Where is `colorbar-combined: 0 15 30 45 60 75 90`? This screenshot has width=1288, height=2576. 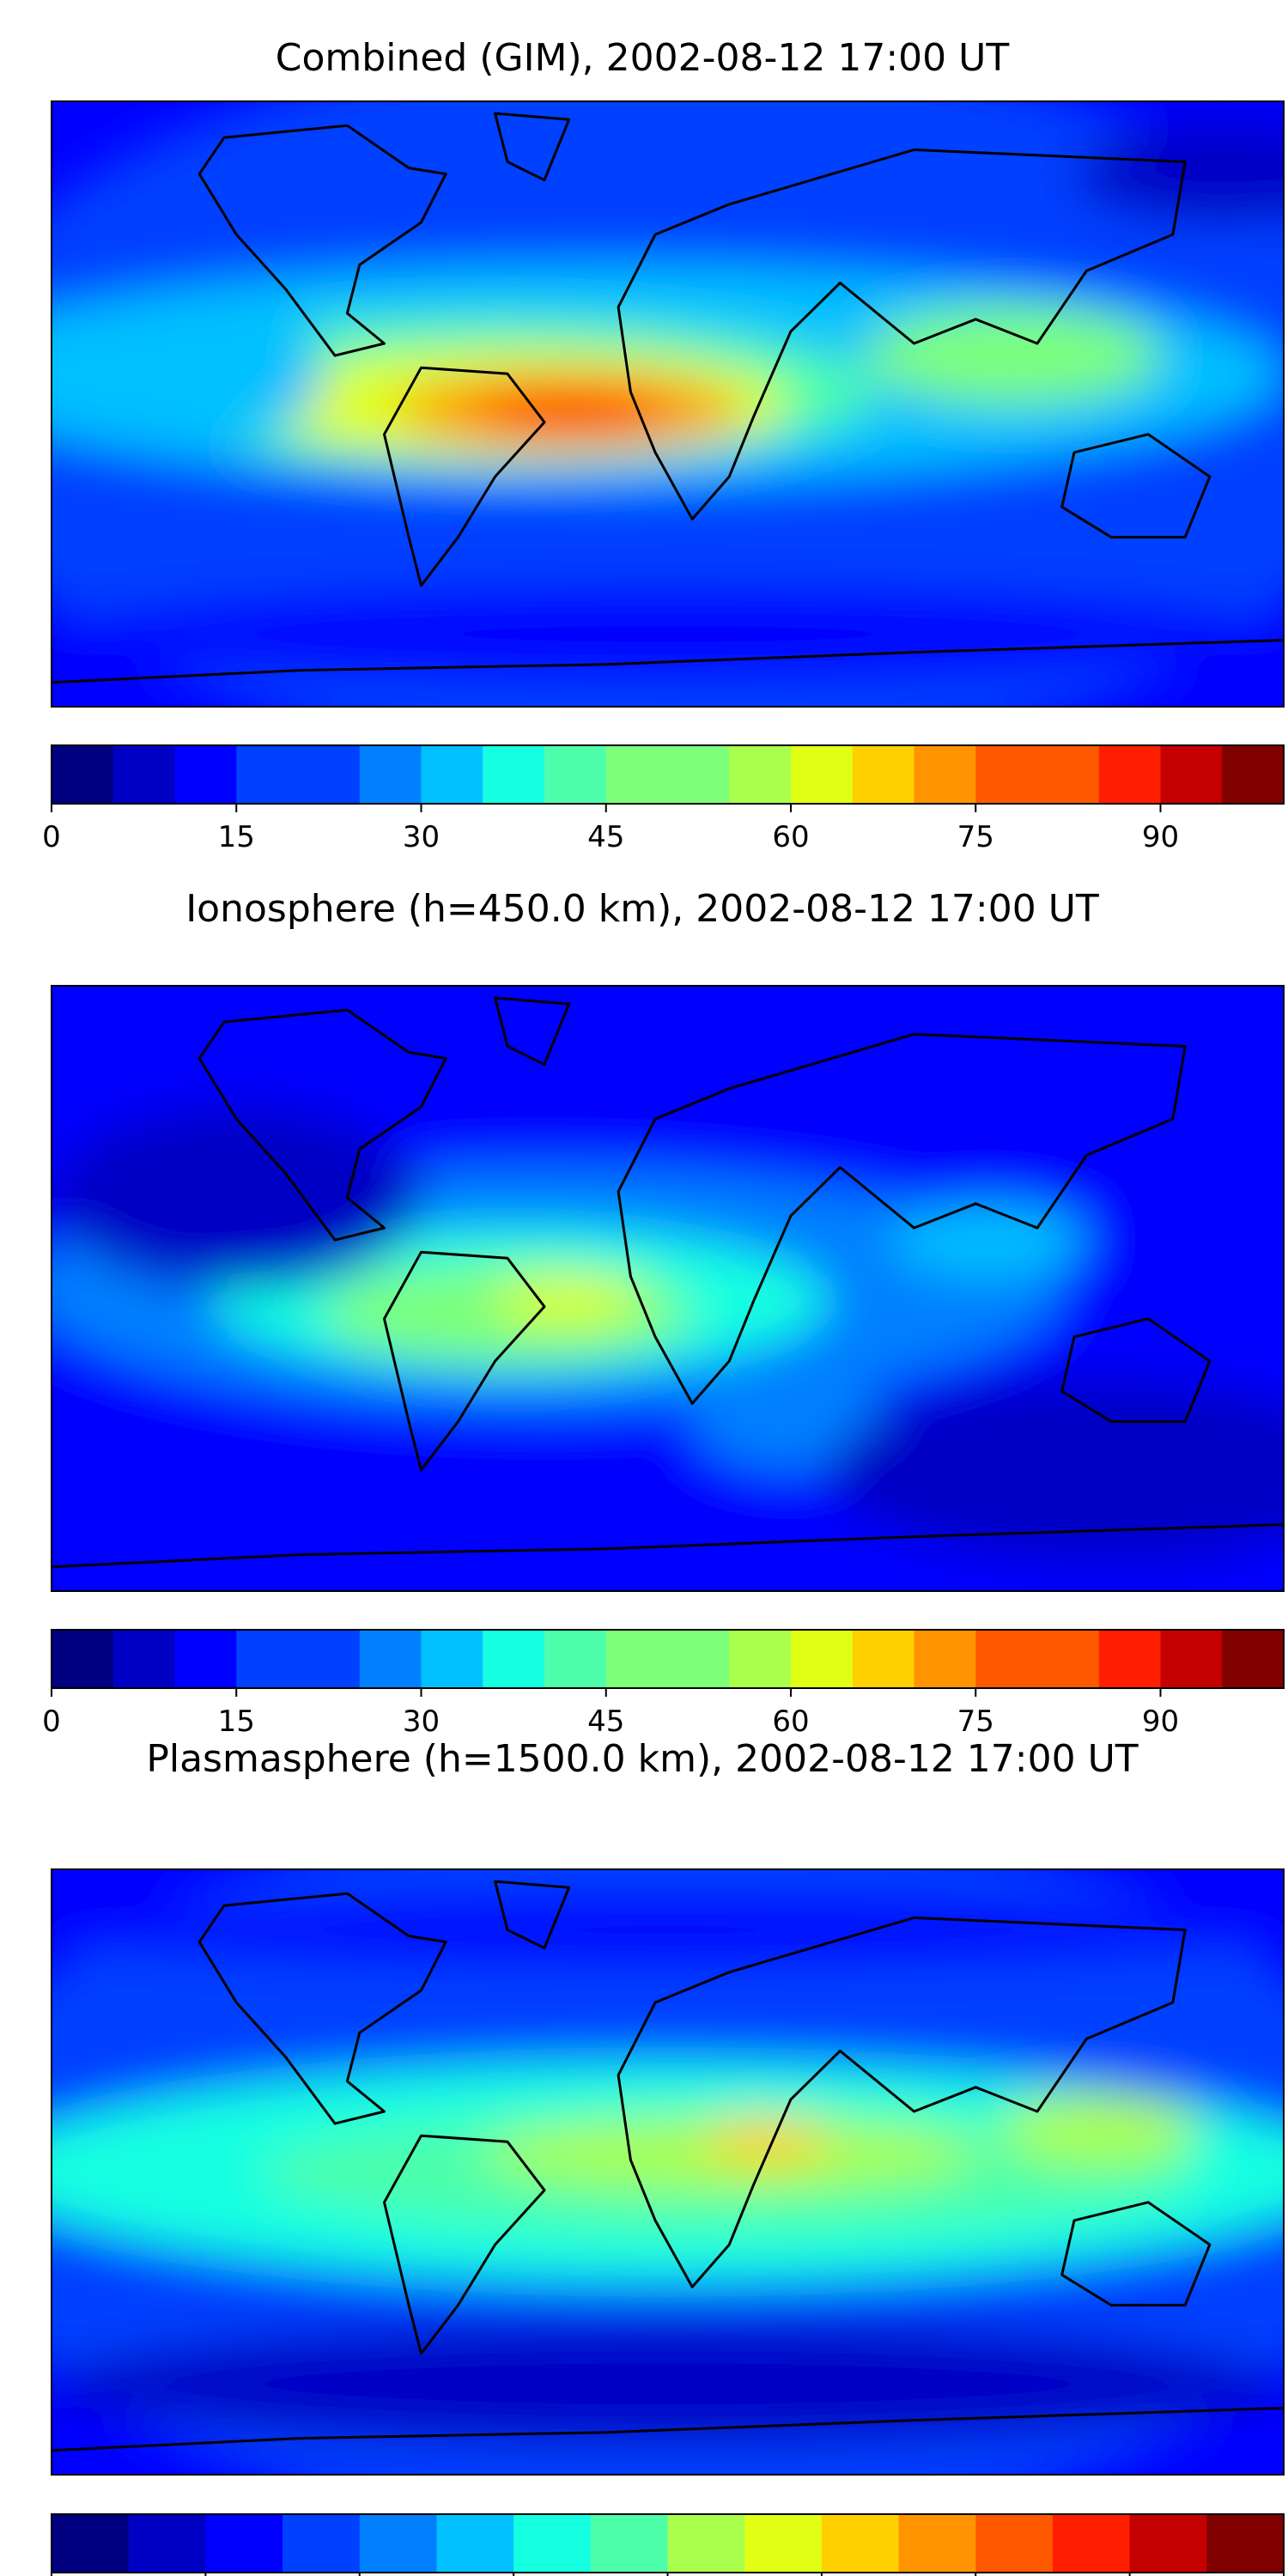 colorbar-combined: 0 15 30 45 60 75 90 is located at coordinates (663, 799).